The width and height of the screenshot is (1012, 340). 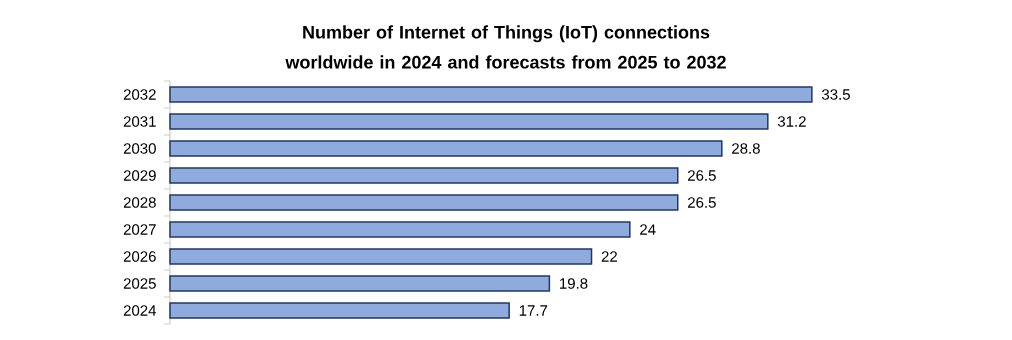 I want to click on y-tick-label: 2032, so click(x=139, y=94).